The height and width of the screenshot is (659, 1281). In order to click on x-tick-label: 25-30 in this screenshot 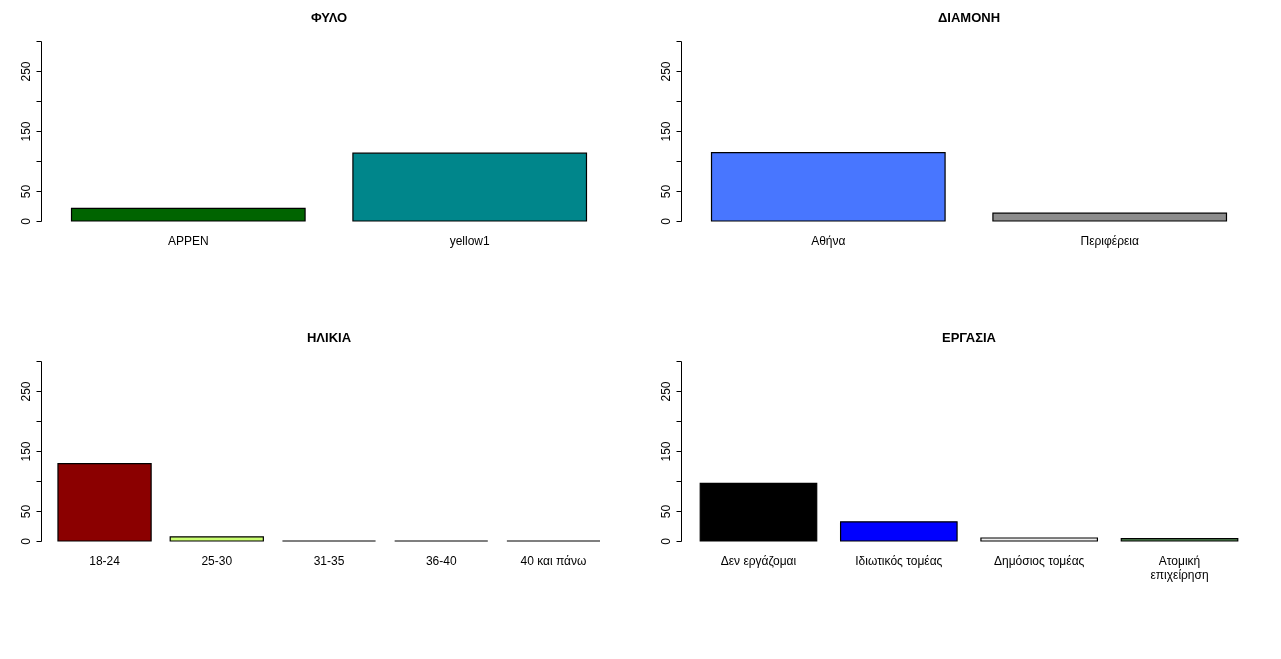, I will do `click(217, 560)`.